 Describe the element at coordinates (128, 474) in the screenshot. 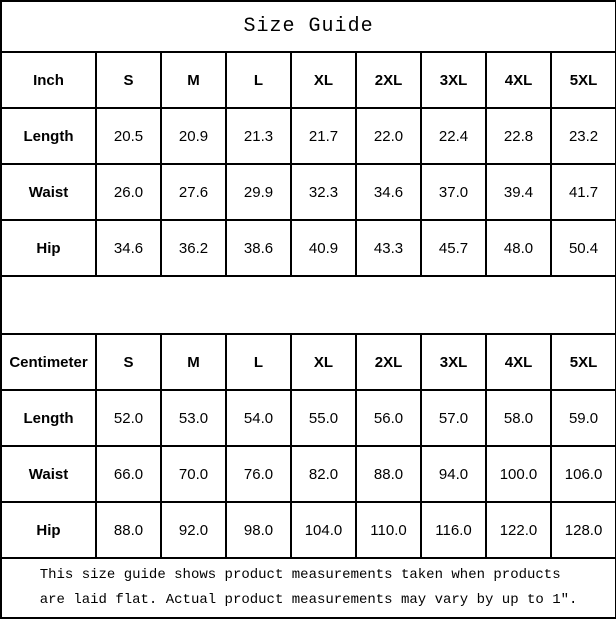

I see `cell-value: 66.0` at that location.